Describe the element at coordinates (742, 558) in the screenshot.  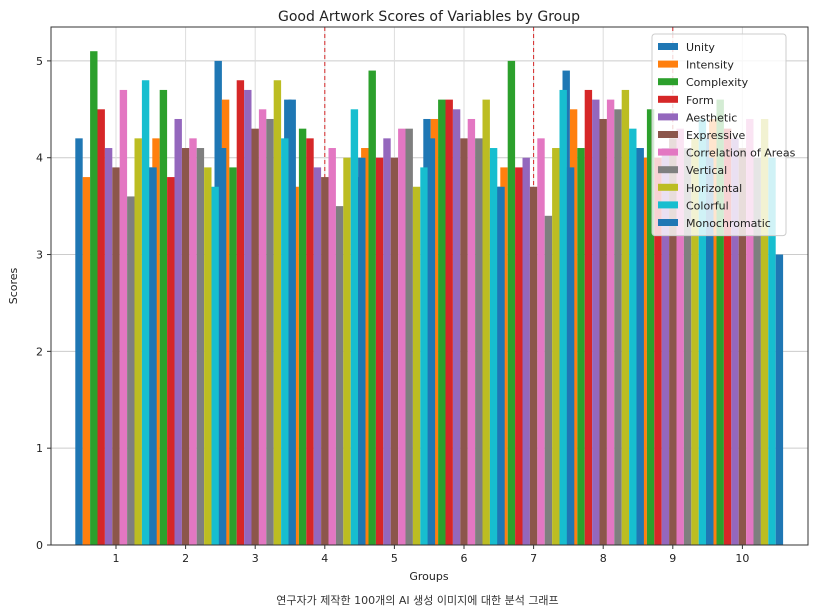
I see `x-tick-label: 10` at that location.